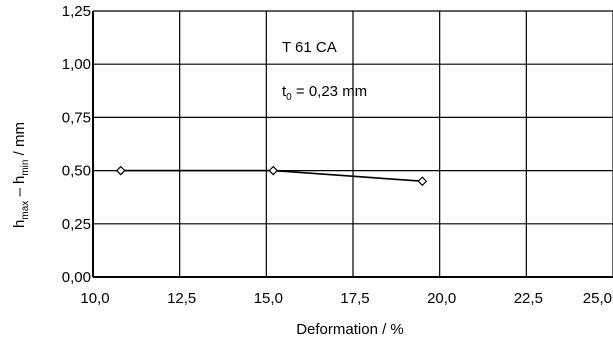 The image size is (613, 343). What do you see at coordinates (289, 97) in the screenshot?
I see `annotation-thickness-sub: 0` at bounding box center [289, 97].